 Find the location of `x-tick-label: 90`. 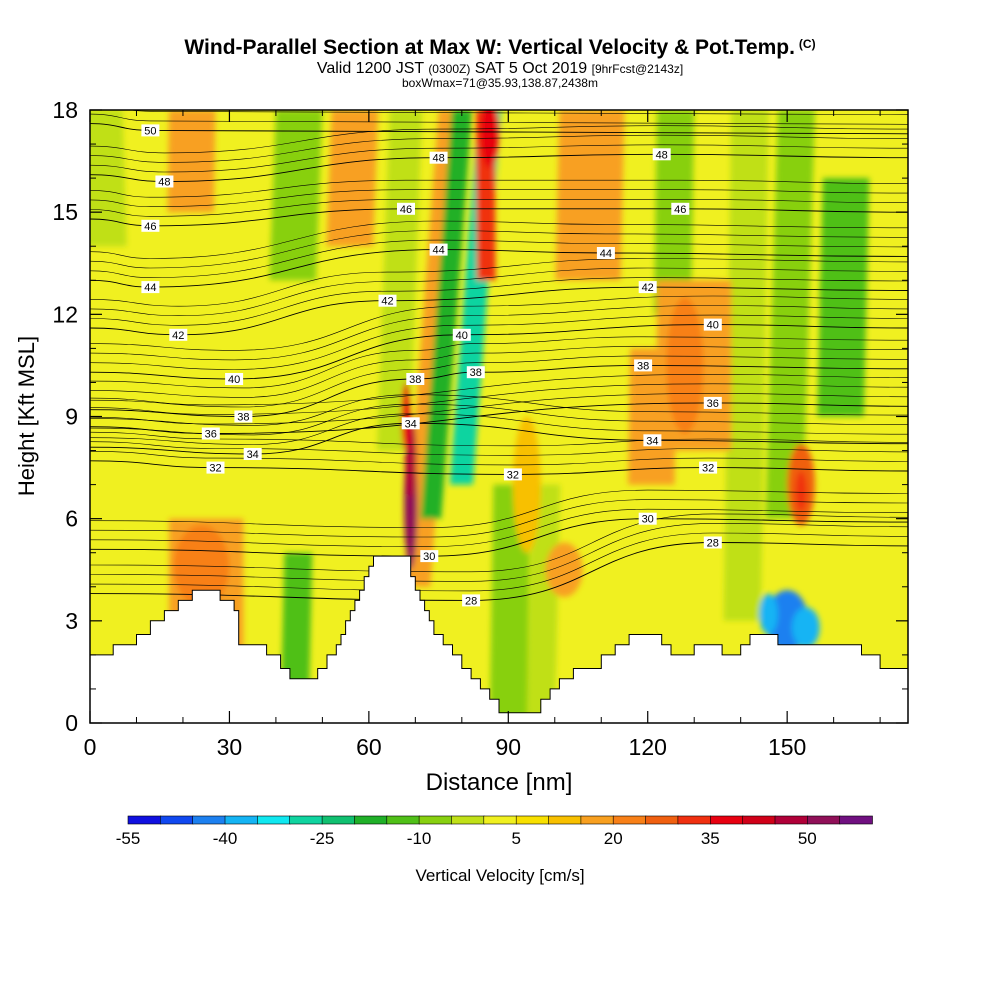

x-tick-label: 90 is located at coordinates (508, 747).